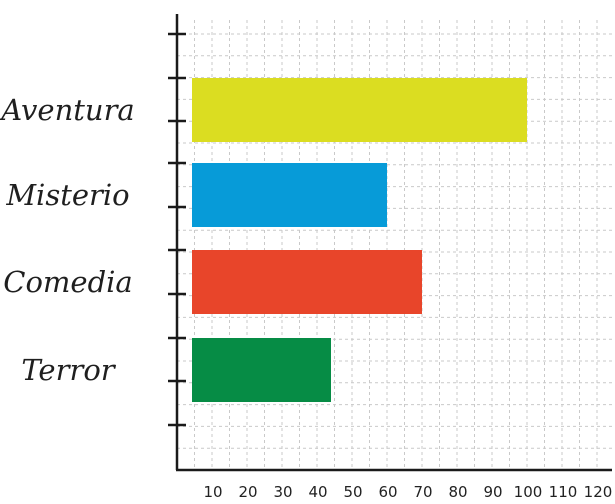 This screenshot has width=615, height=504. Describe the element at coordinates (528, 492) in the screenshot. I see `x-tick-label: 100` at that location.